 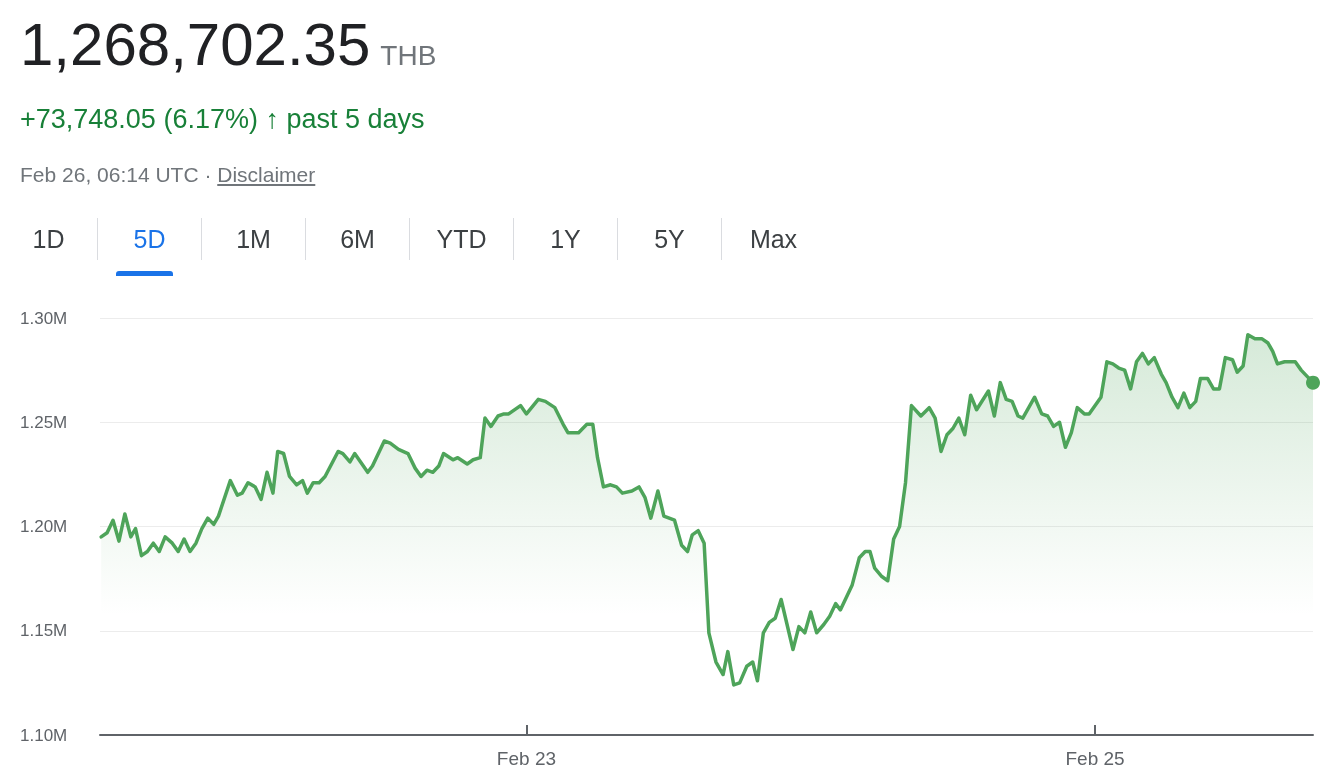 I want to click on text: 1M, so click(x=253, y=239).